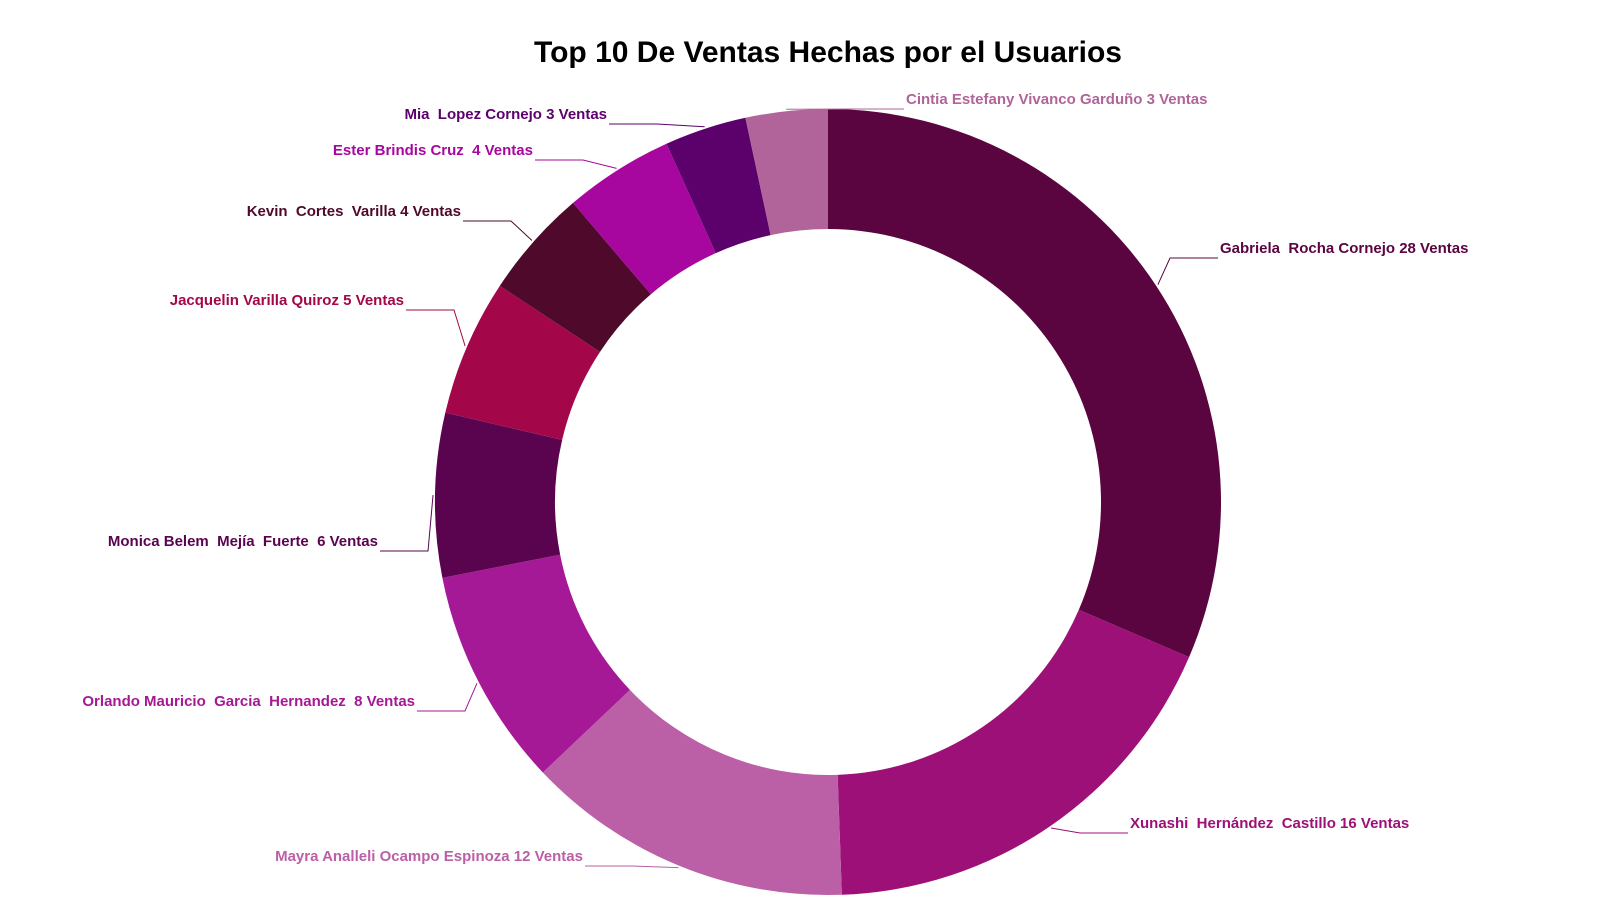  I want to click on slice-label-cintia-estefany-vivanco-garduno-3-ventas: Cintia Estefany Vivanco Garduño 3 Ventas, so click(1057, 99).